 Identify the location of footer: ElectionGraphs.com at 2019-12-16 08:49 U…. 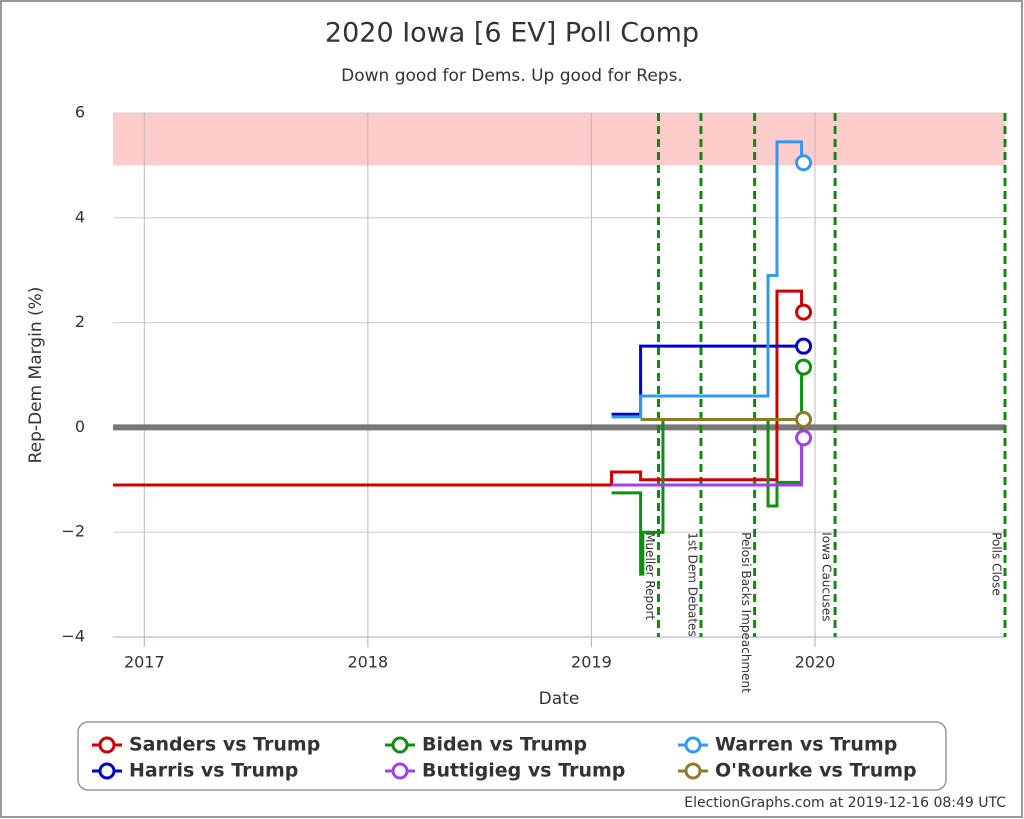
(845, 803).